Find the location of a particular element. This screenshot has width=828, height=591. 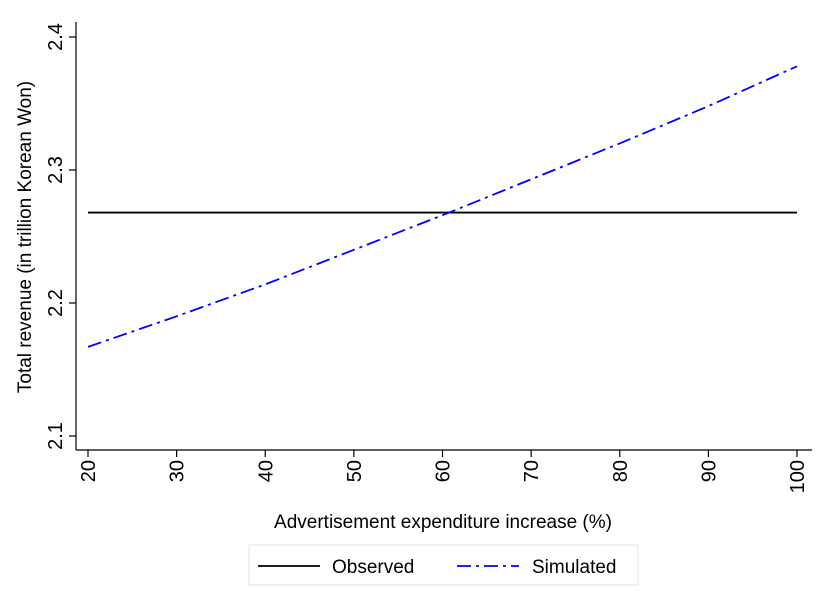

y-axis-label: Total revenue (in trillion Korean Won) is located at coordinates (25, 237).